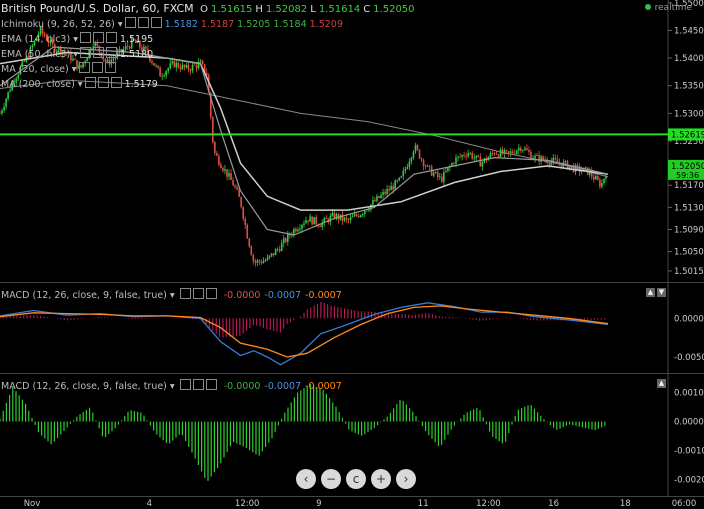 The height and width of the screenshot is (509, 704). What do you see at coordinates (290, 24) in the screenshot?
I see `indicator-value: 1.5184` at bounding box center [290, 24].